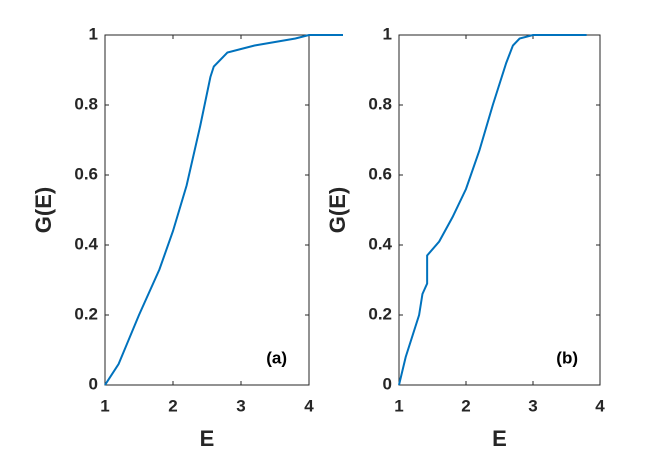 This screenshot has height=458, width=664. I want to click on panel-label: (b), so click(567, 357).